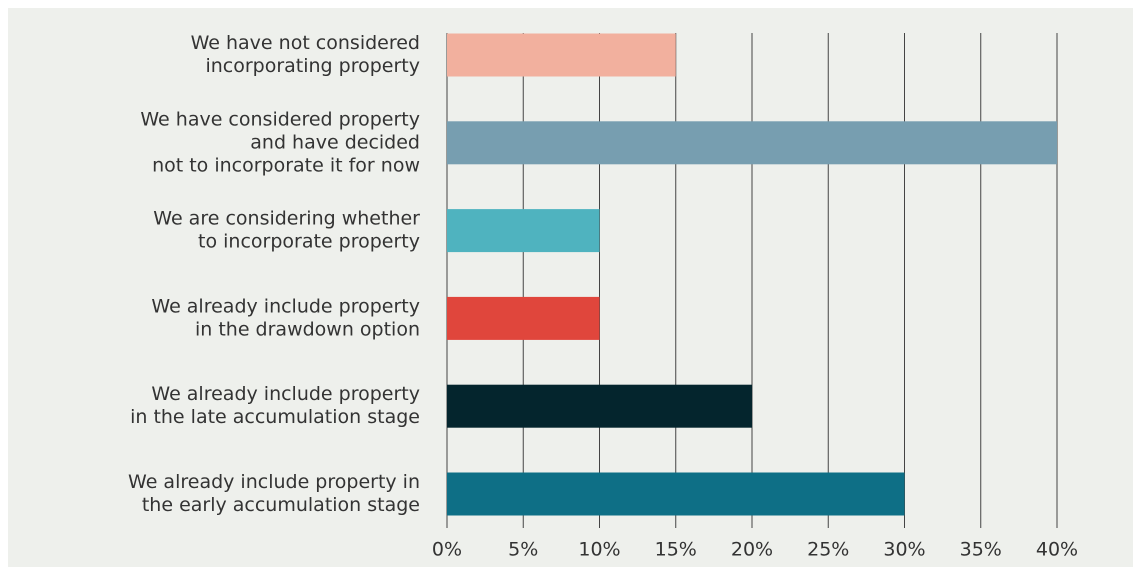 The width and height of the screenshot is (1141, 575). Describe the element at coordinates (275, 417) in the screenshot. I see `y-tick-label: in the late accumulation stage` at that location.